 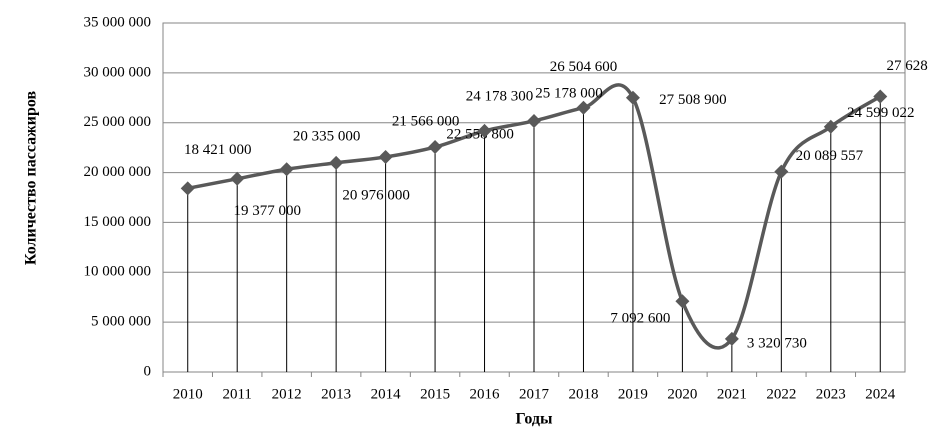 I want to click on x-tick-label: 2020, so click(x=682, y=394).